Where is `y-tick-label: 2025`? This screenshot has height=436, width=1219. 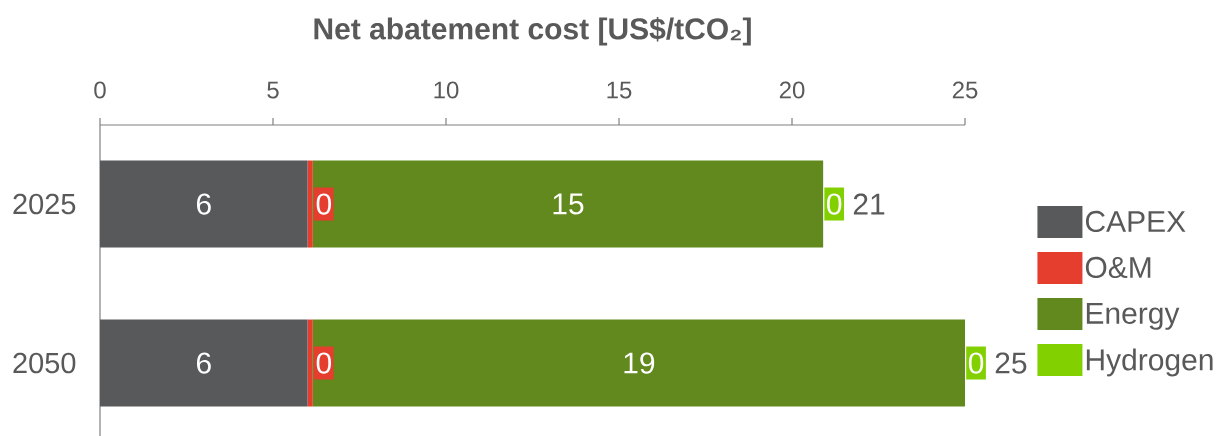 y-tick-label: 2025 is located at coordinates (44, 204).